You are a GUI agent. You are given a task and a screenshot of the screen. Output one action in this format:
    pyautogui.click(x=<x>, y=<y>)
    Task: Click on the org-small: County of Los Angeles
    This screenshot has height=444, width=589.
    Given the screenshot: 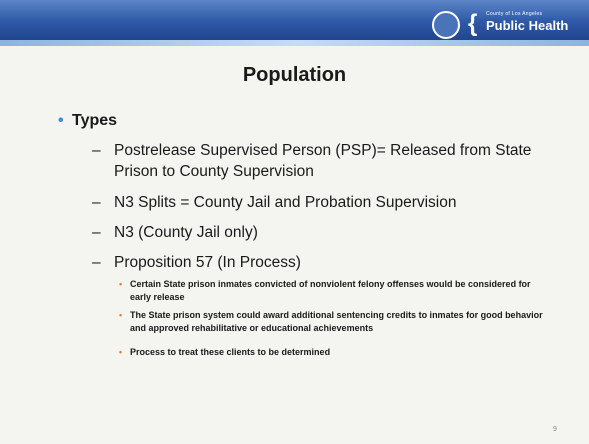 What is the action you would take?
    pyautogui.click(x=514, y=14)
    